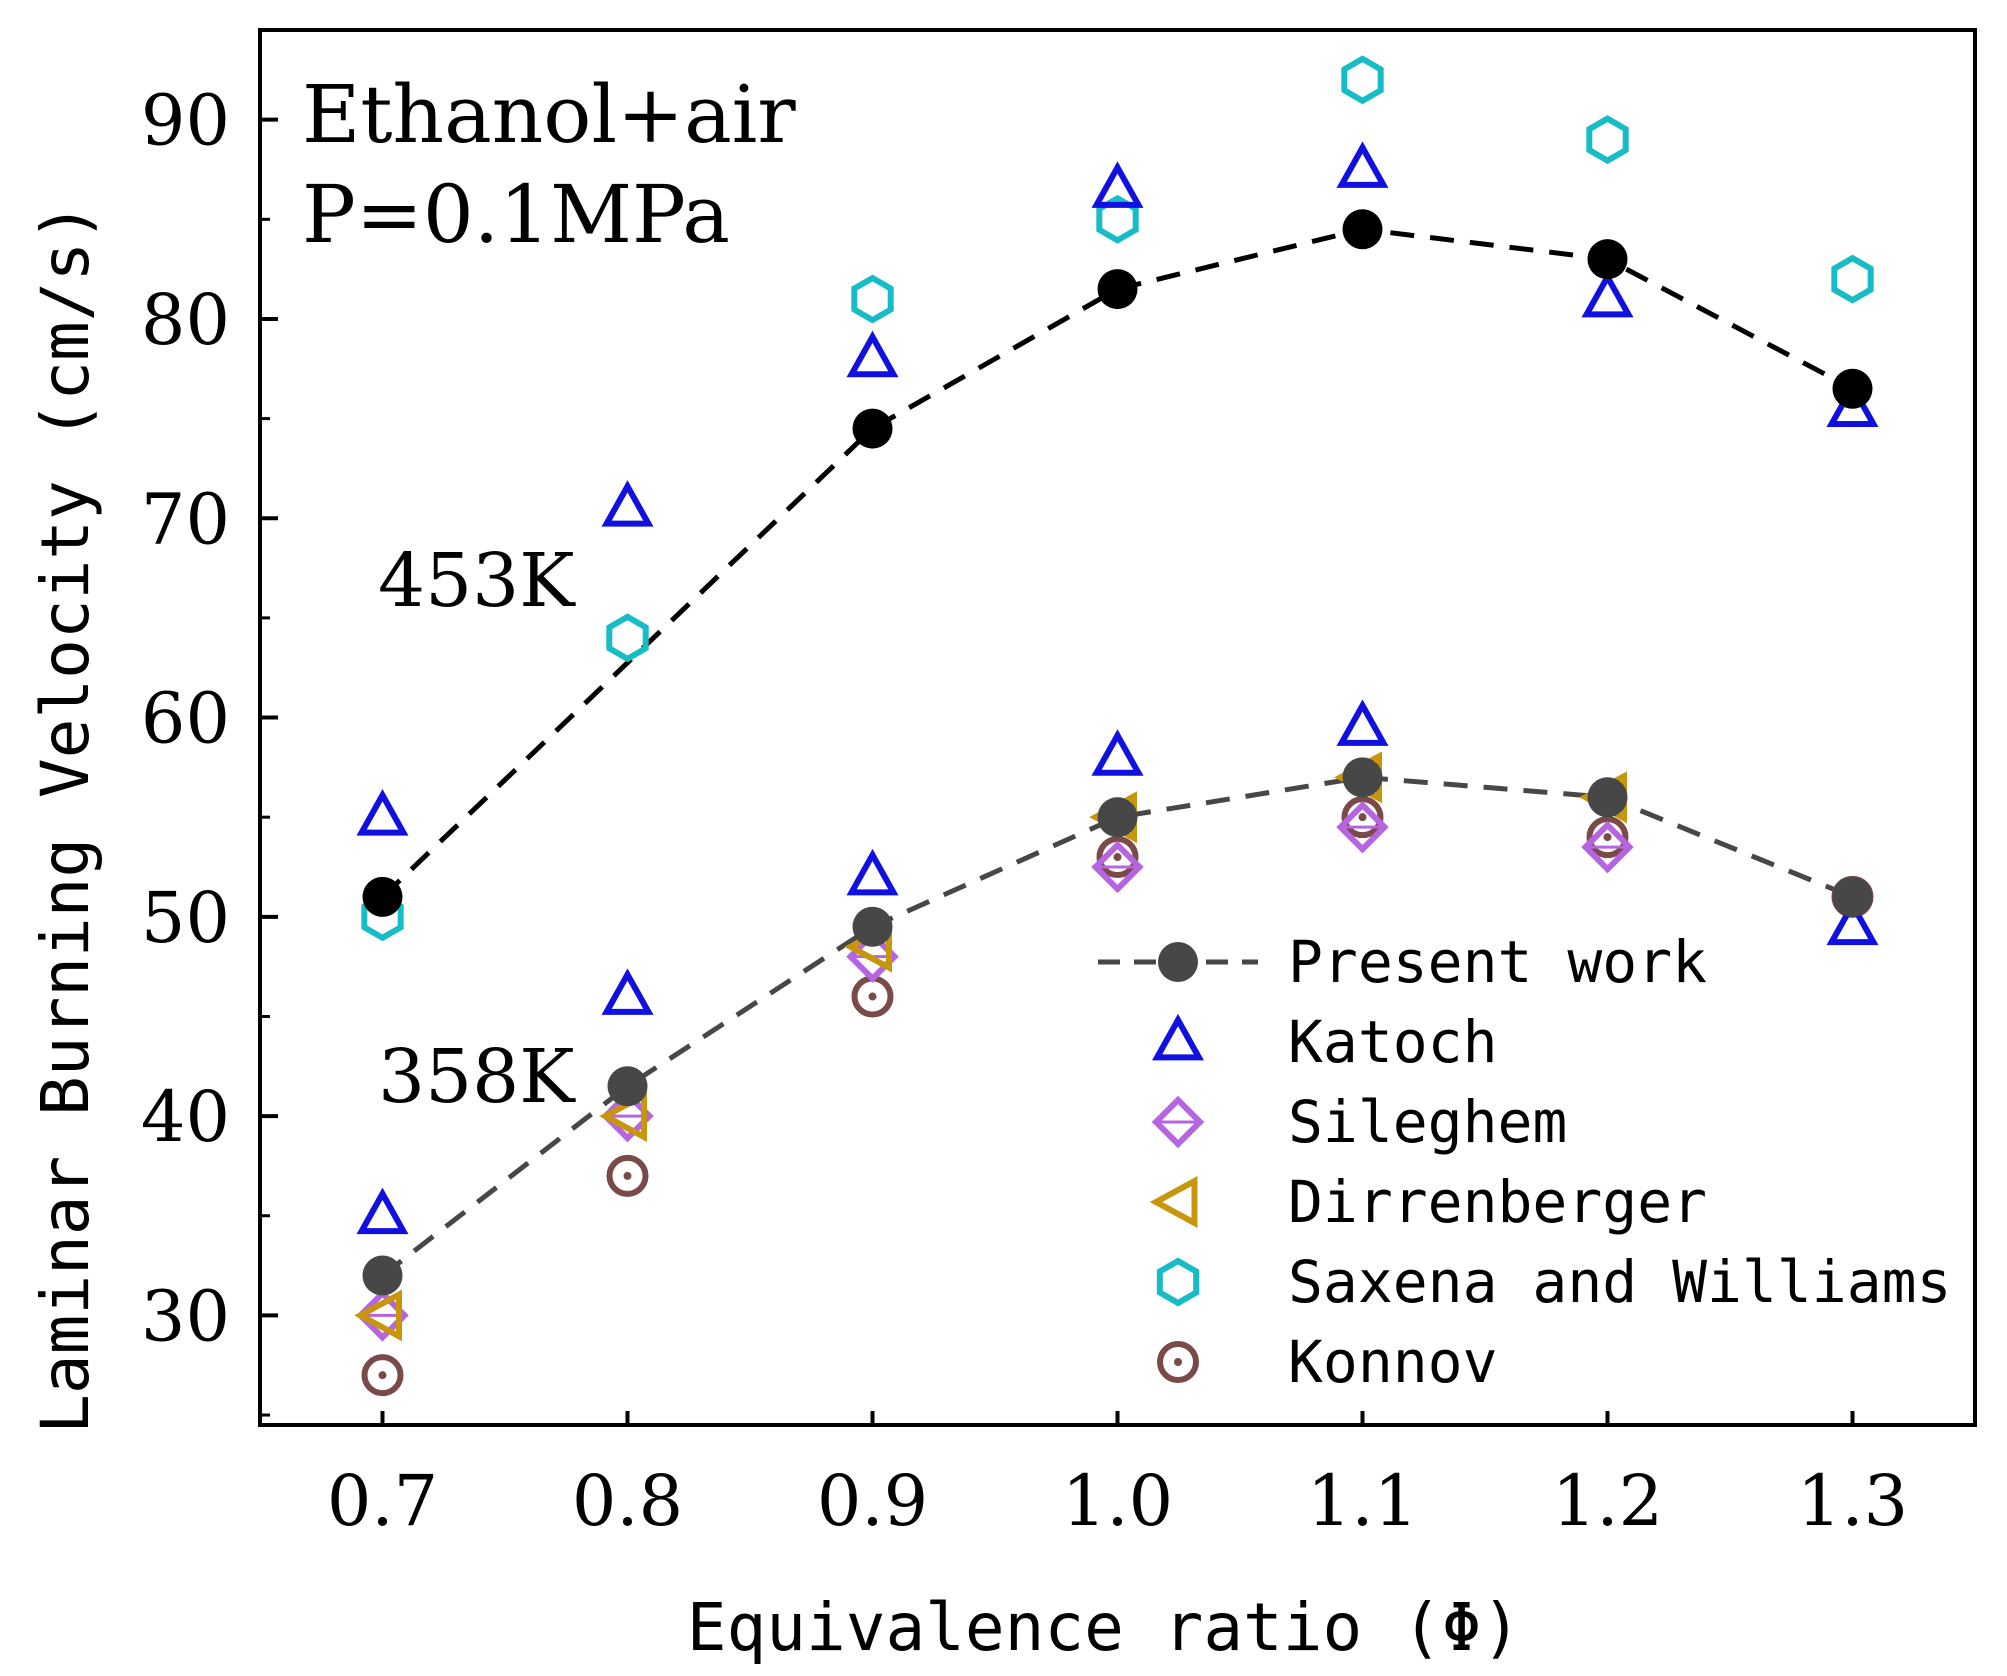 The height and width of the screenshot is (1676, 2007). Describe the element at coordinates (627, 1501) in the screenshot. I see `x-tick-label: 0.8` at that location.